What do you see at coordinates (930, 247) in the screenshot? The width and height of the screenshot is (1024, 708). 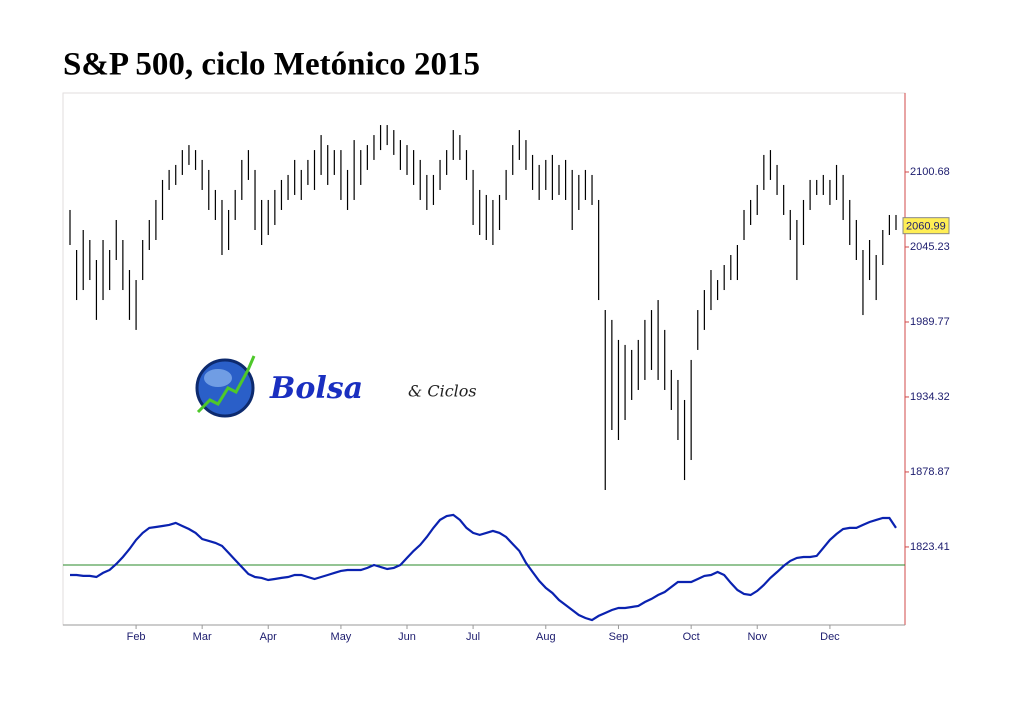 I see `y-tick-label: 2045.23` at bounding box center [930, 247].